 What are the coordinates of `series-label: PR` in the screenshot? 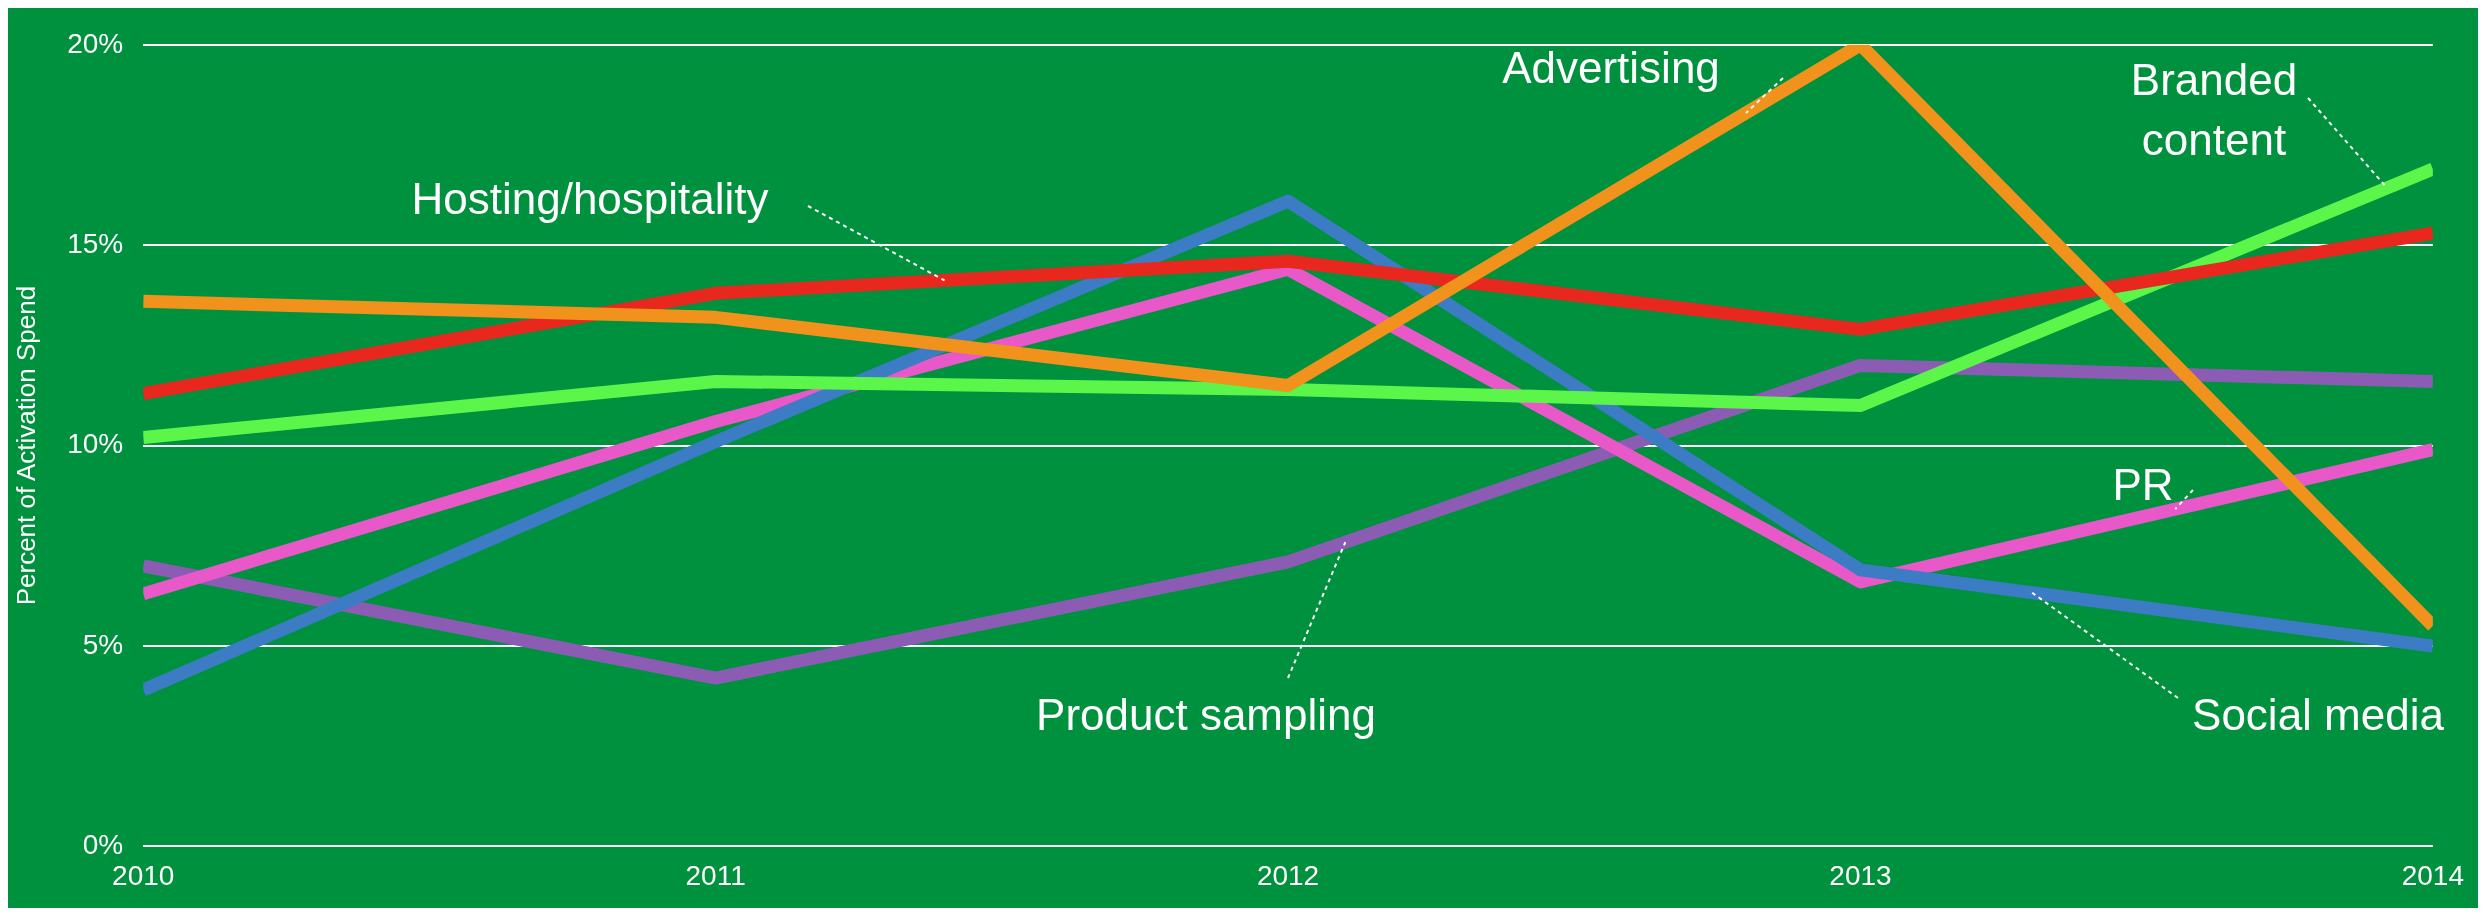 It's located at (2143, 485).